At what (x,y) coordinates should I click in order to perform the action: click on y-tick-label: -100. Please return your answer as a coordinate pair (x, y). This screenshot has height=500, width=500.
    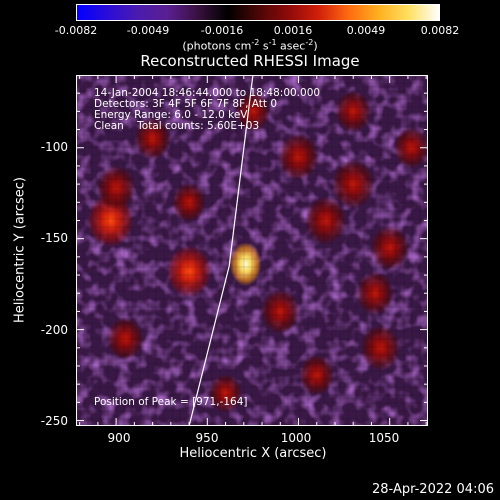
    Looking at the image, I should click on (54, 147).